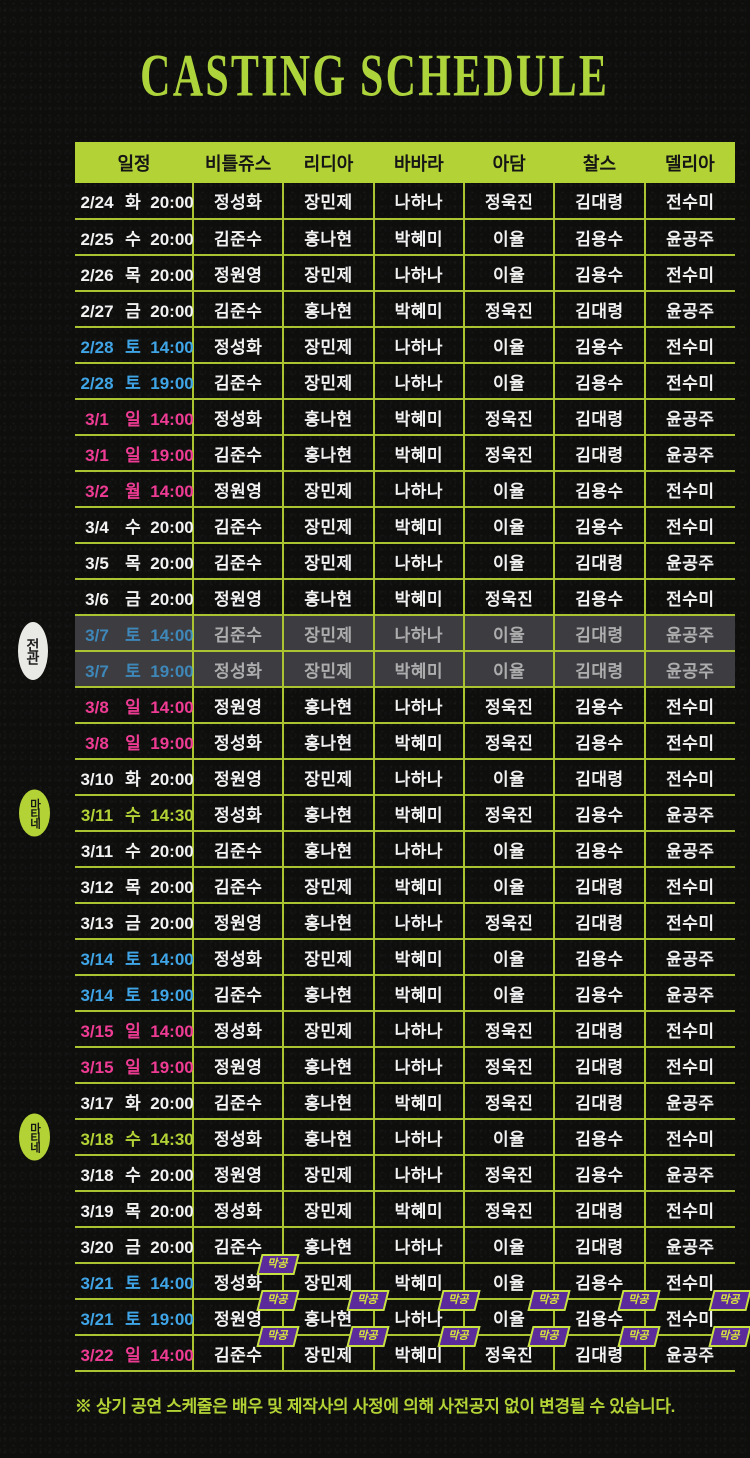  Describe the element at coordinates (134, 1209) in the screenshot. I see `date-cell: 3/19 목 20:00` at that location.